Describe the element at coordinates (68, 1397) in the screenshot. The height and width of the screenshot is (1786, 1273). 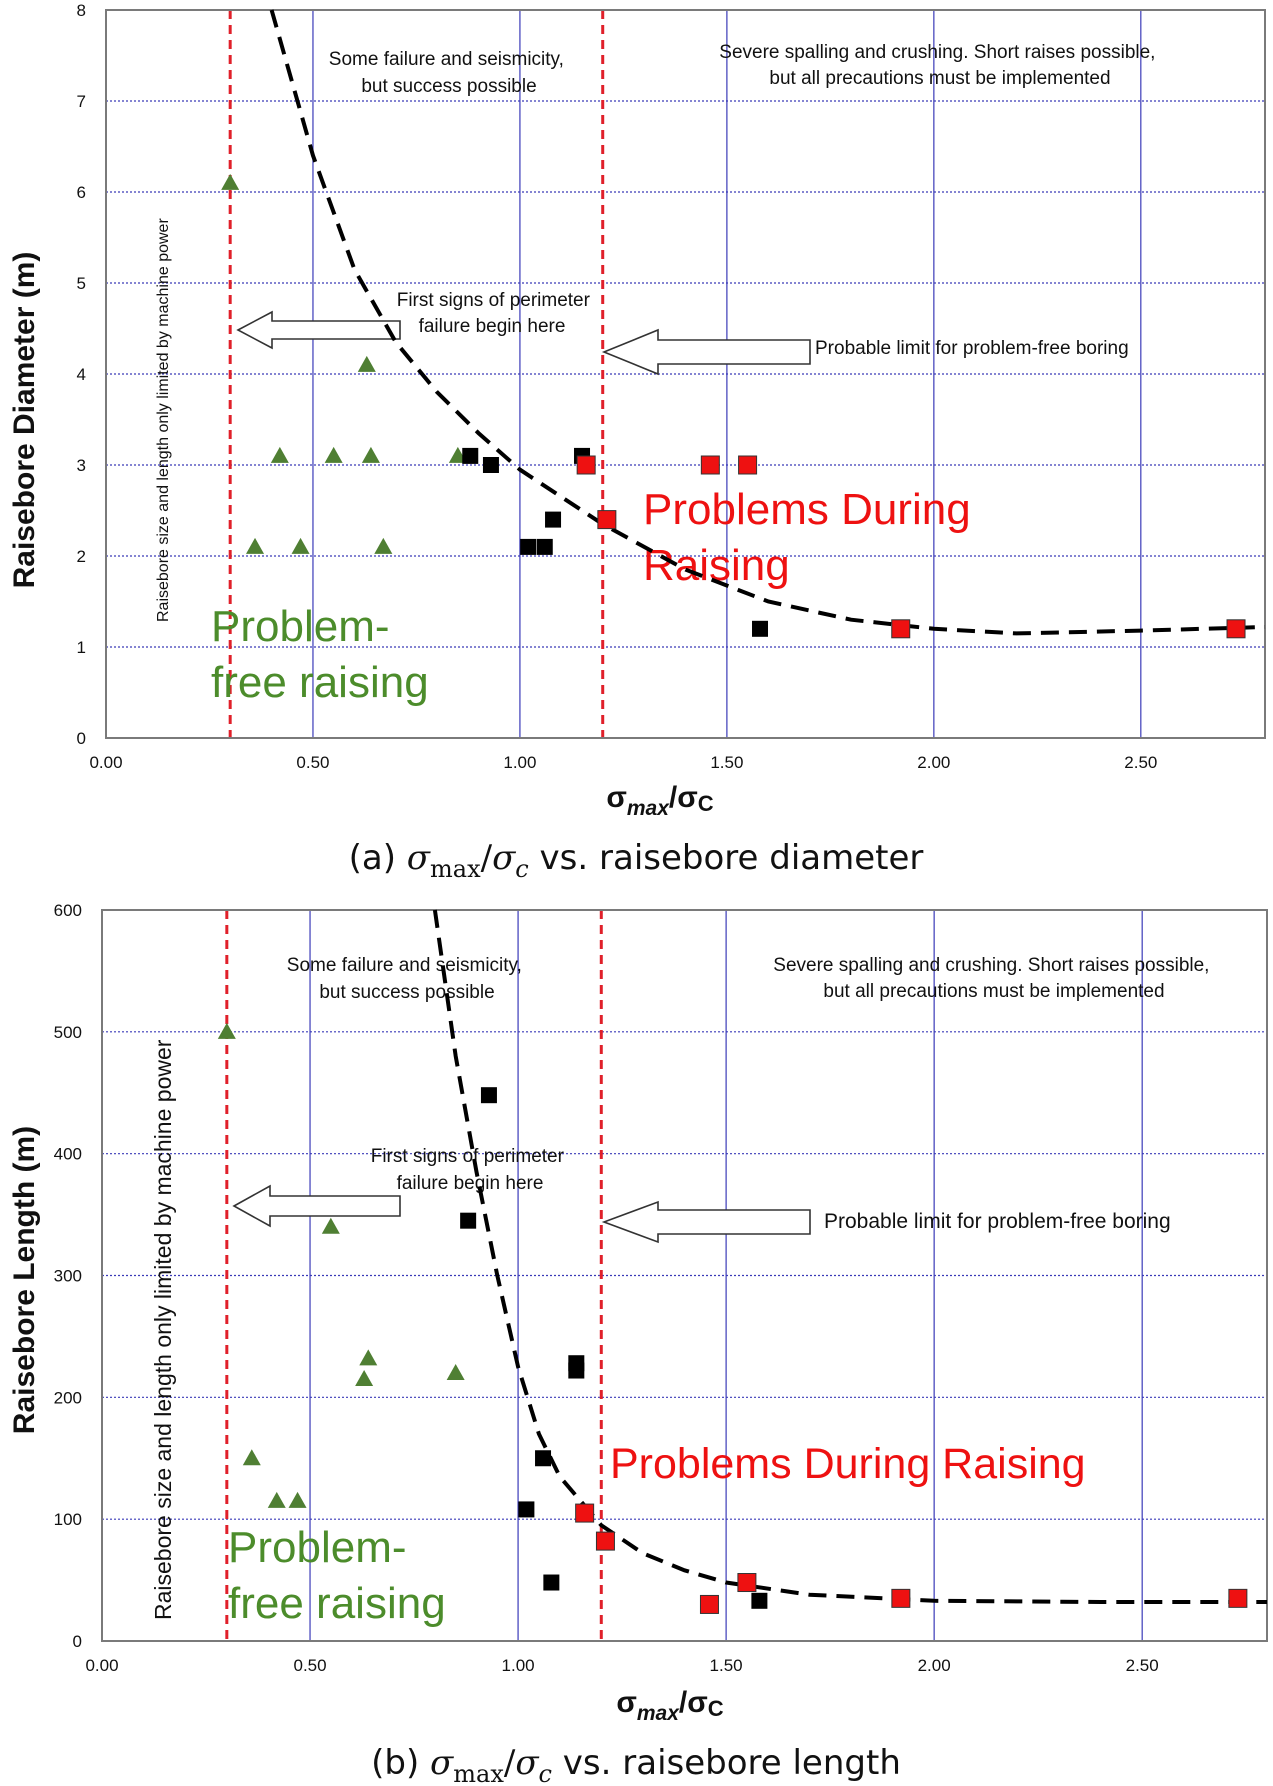
I see `y-tick-label: 200` at that location.